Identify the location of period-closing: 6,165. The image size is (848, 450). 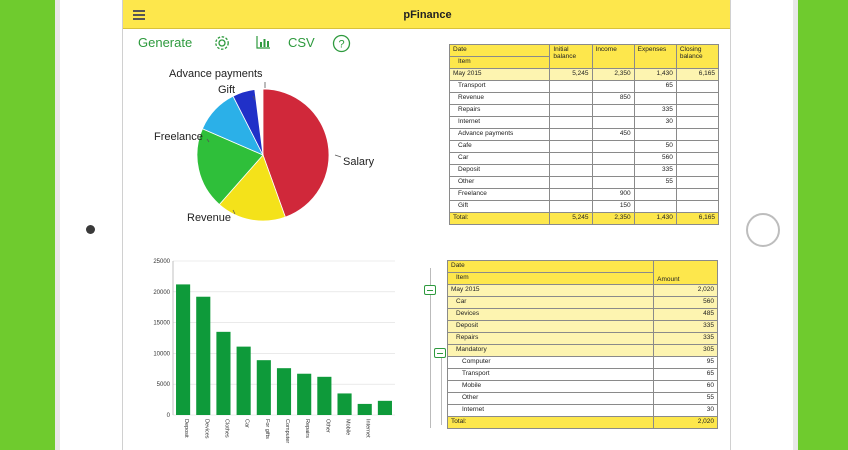
(697, 74).